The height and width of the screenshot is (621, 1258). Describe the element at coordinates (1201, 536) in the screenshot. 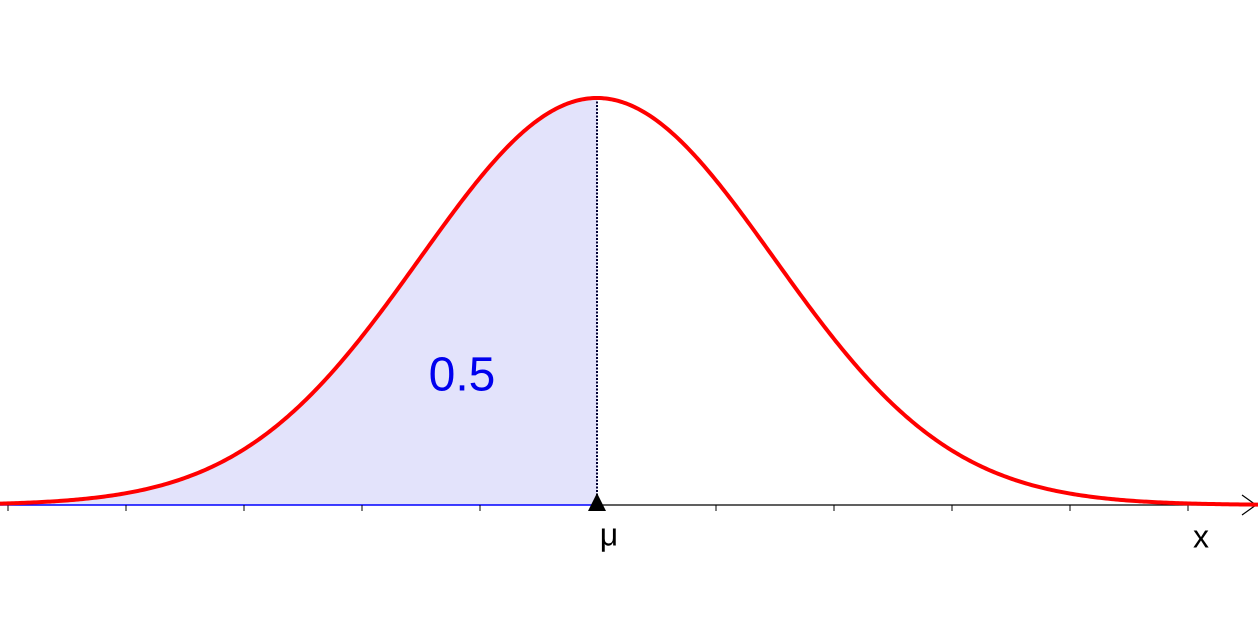

I see `axis-label: x` at that location.